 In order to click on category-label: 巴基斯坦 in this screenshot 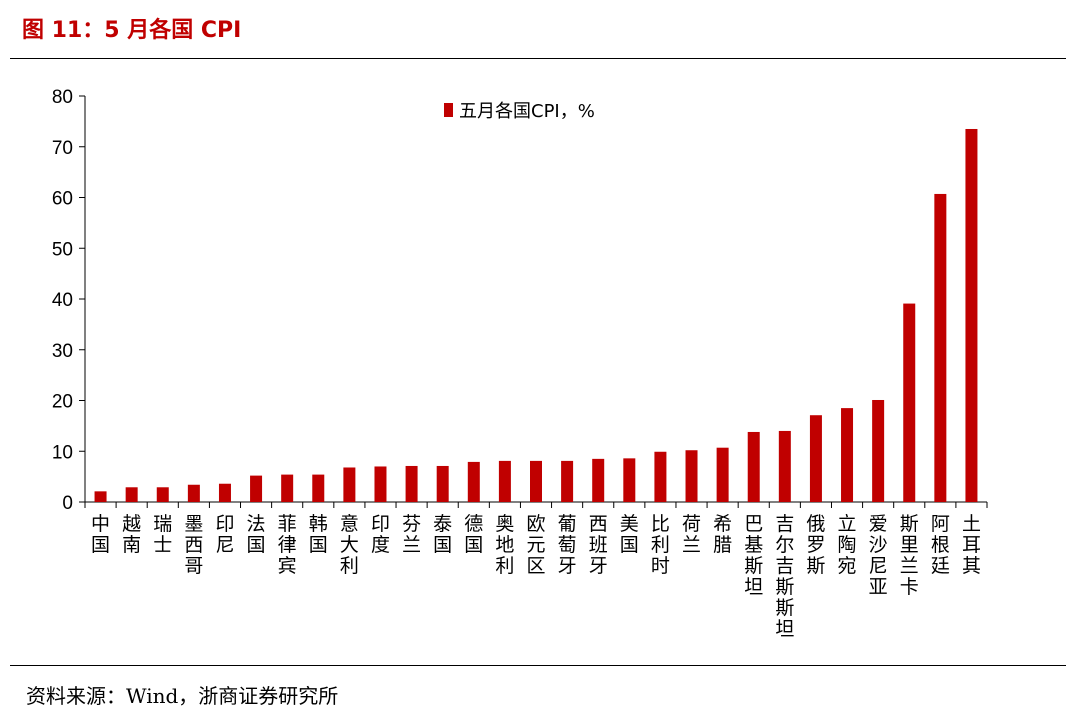, I will do `click(753, 555)`.